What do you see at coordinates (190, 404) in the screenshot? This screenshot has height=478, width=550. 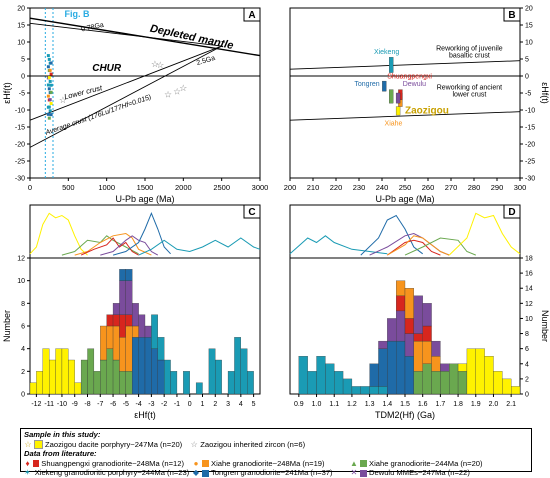 I see `panel-c-xtick-label: 0` at bounding box center [190, 404].